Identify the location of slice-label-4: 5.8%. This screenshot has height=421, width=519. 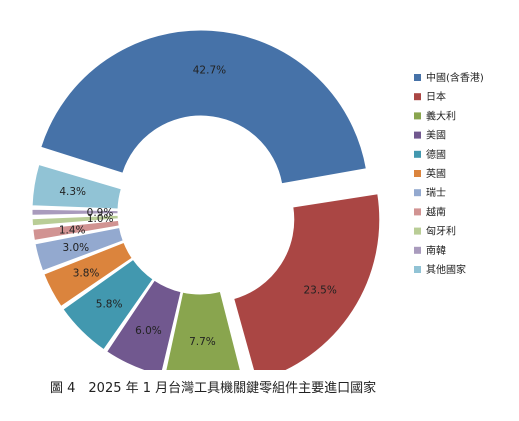
(109, 305).